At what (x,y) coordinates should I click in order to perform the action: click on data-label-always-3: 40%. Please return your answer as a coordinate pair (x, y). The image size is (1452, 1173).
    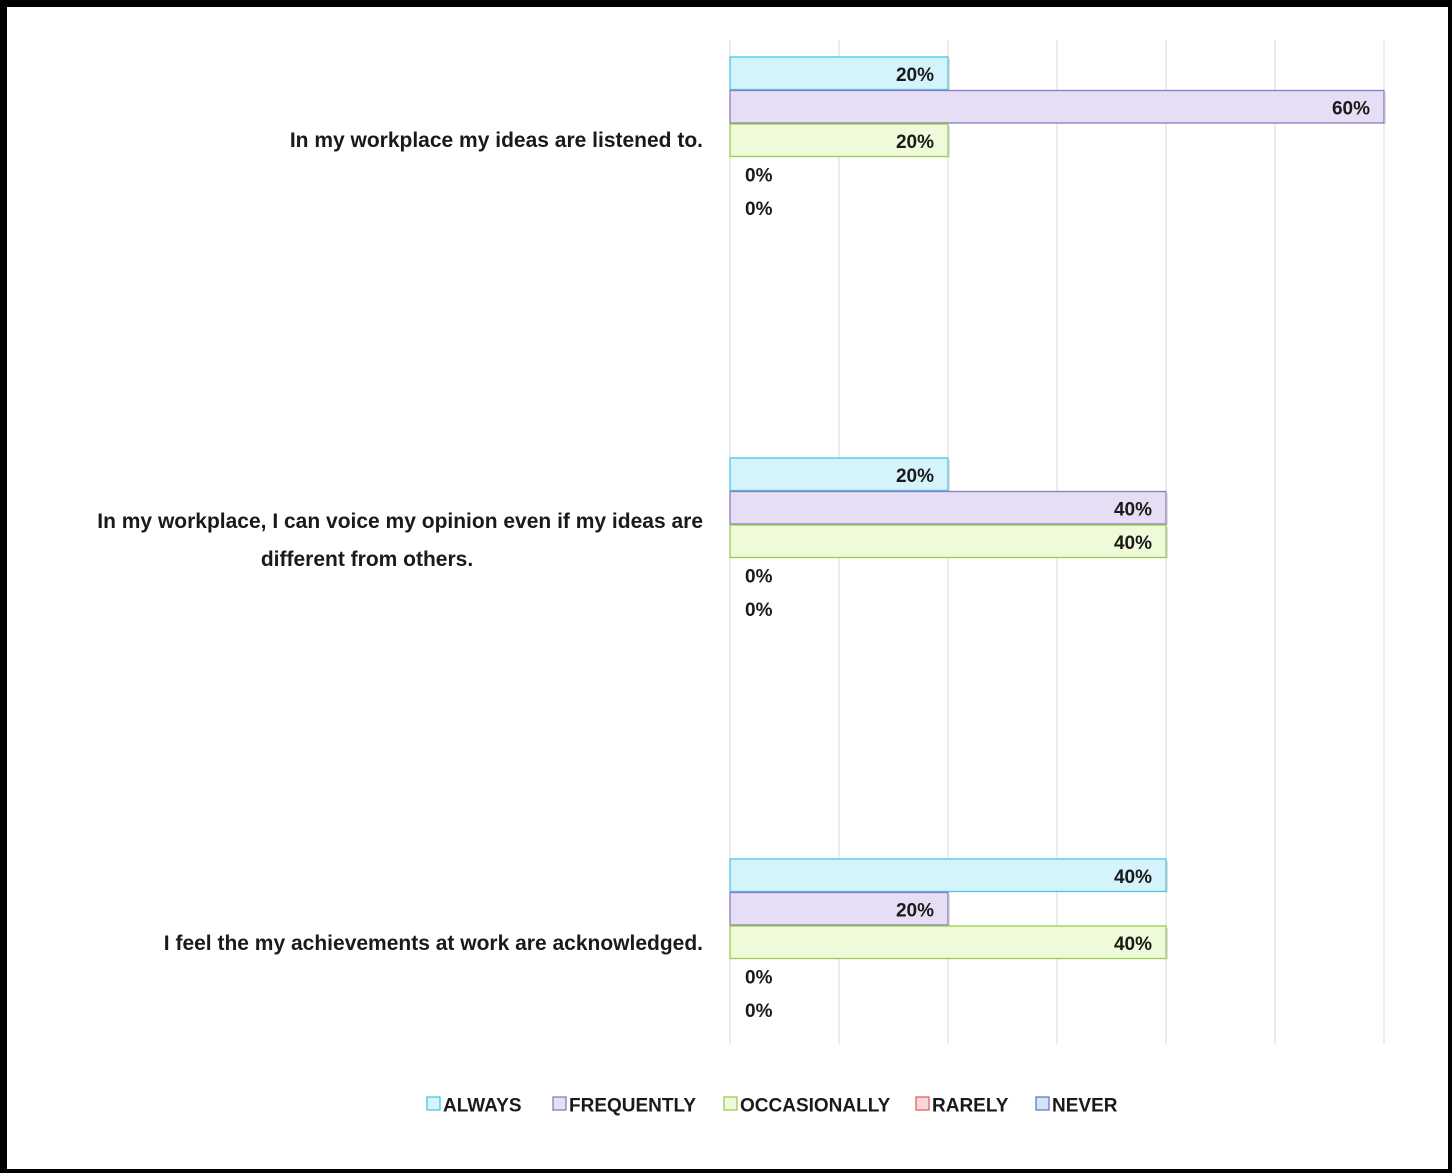
    Looking at the image, I should click on (1133, 877).